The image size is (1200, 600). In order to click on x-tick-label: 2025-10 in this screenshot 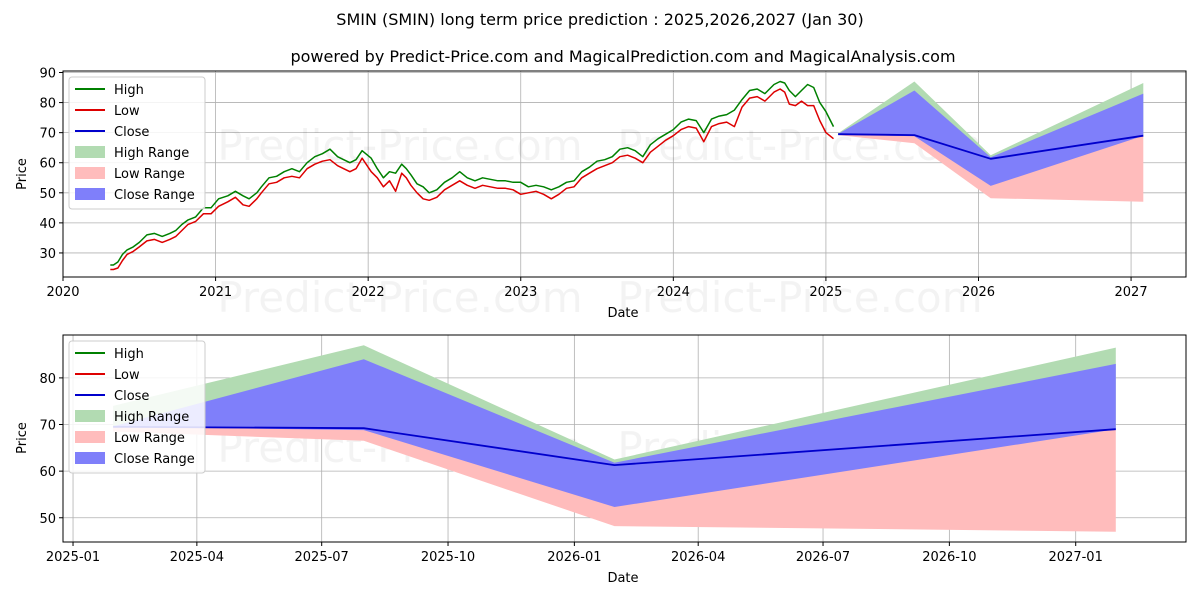, I will do `click(448, 557)`.